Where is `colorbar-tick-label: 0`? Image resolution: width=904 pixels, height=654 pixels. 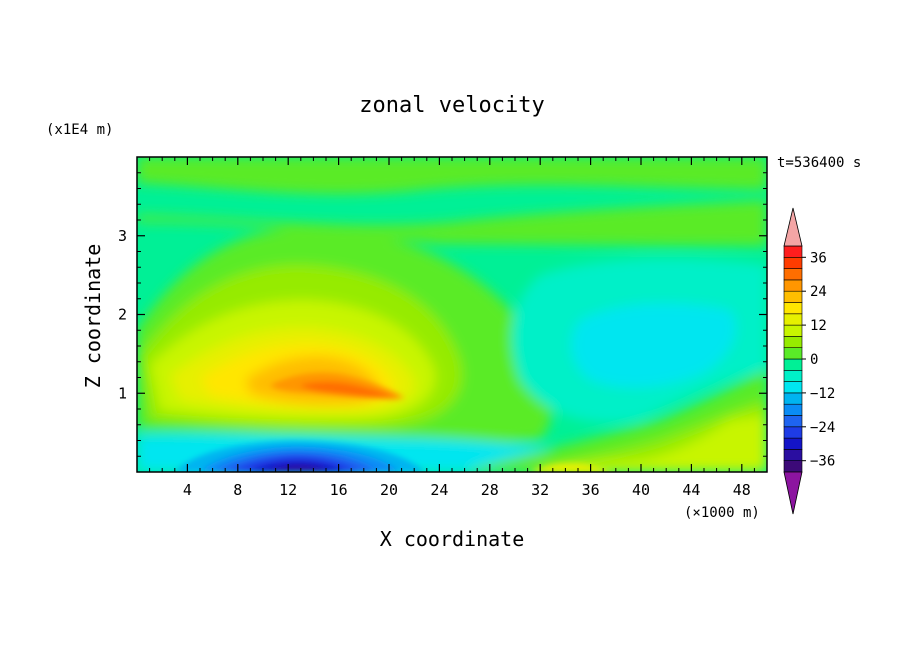
colorbar-tick-label: 0 is located at coordinates (814, 360).